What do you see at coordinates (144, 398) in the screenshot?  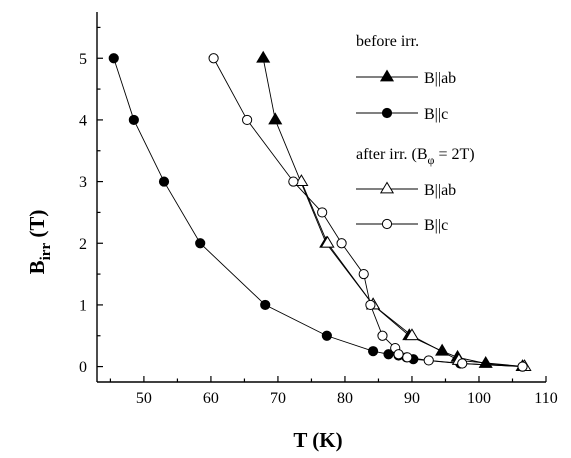 I see `x-tick-label: 50` at bounding box center [144, 398].